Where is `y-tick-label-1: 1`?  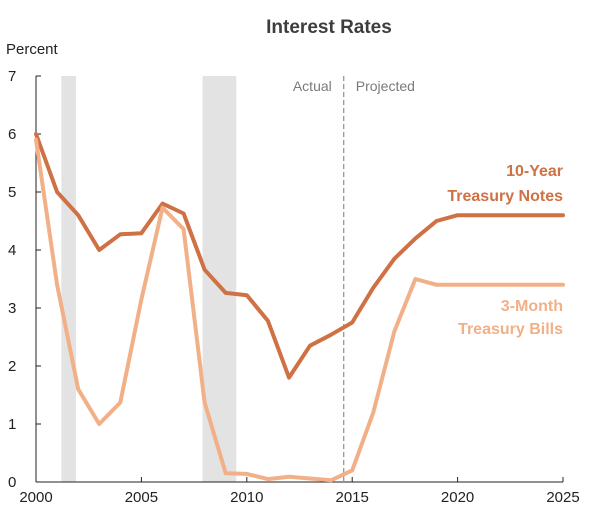 y-tick-label-1: 1 is located at coordinates (12, 424).